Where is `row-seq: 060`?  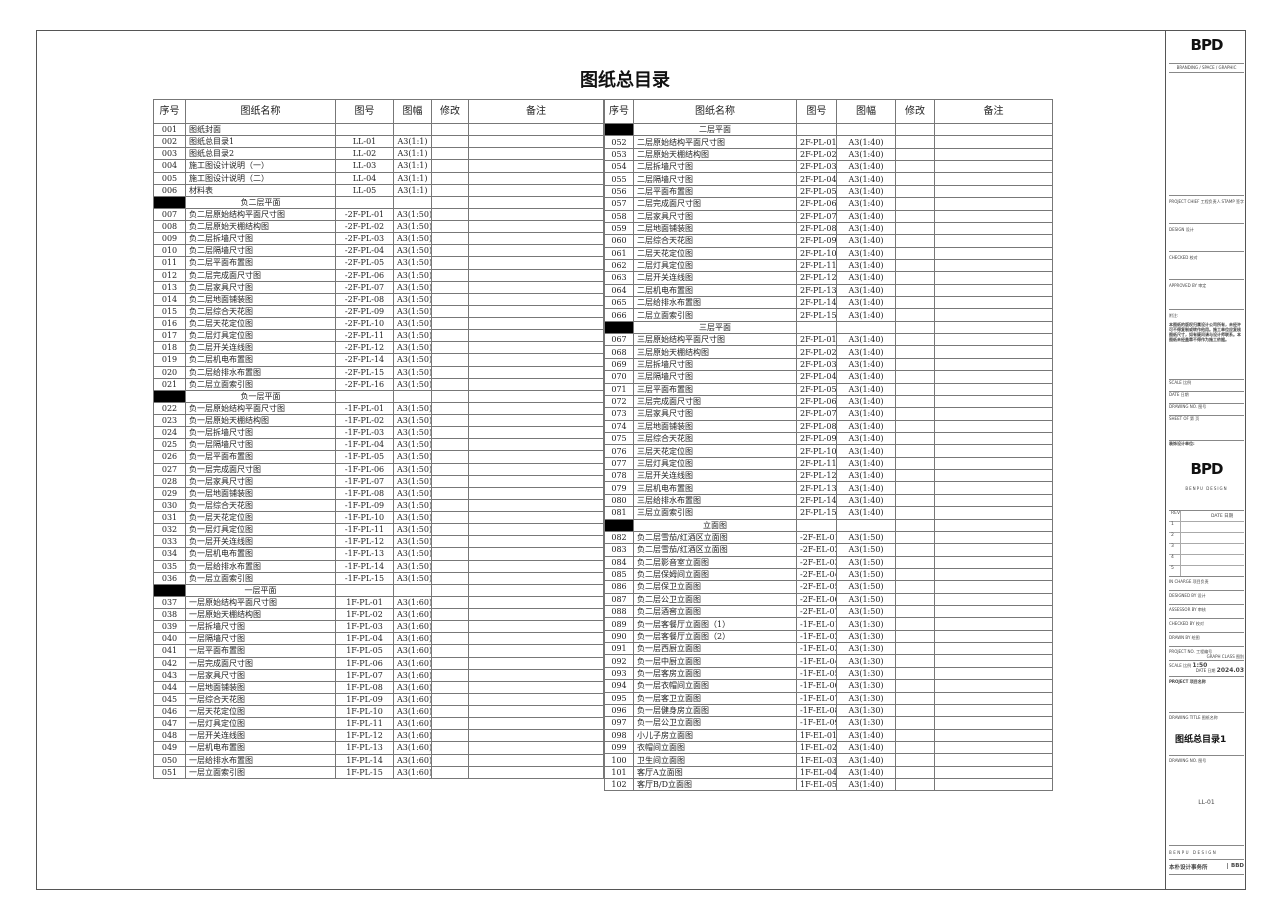
row-seq: 060 is located at coordinates (619, 241).